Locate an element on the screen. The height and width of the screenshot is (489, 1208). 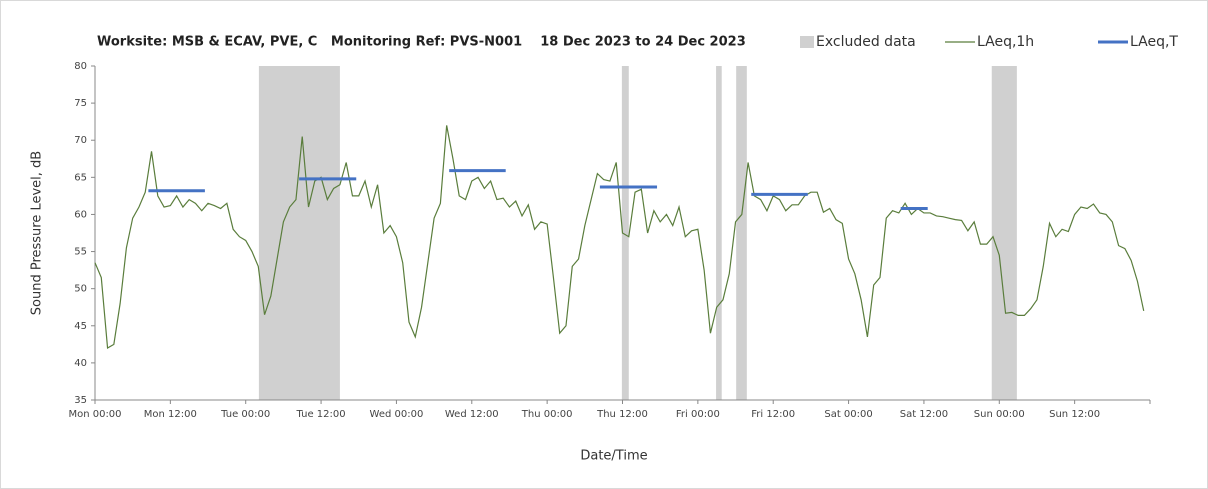
x-tick-label: Thu 12:00 is located at coordinates (622, 414).